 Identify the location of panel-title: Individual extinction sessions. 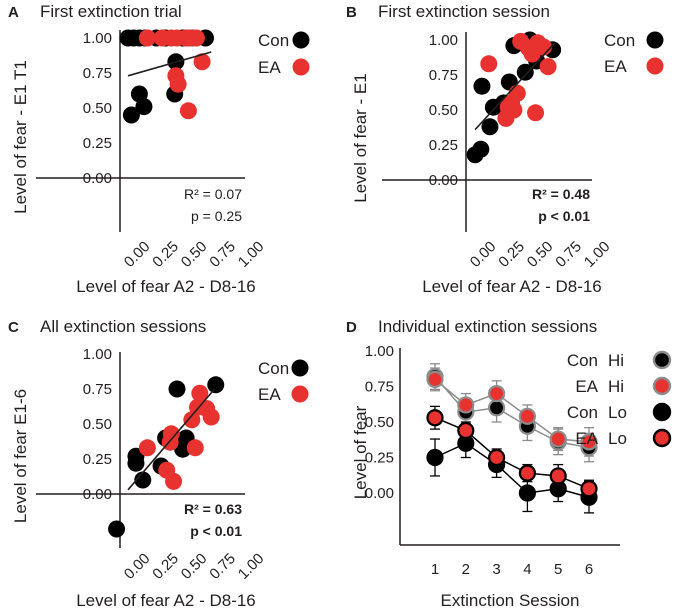
(487, 326).